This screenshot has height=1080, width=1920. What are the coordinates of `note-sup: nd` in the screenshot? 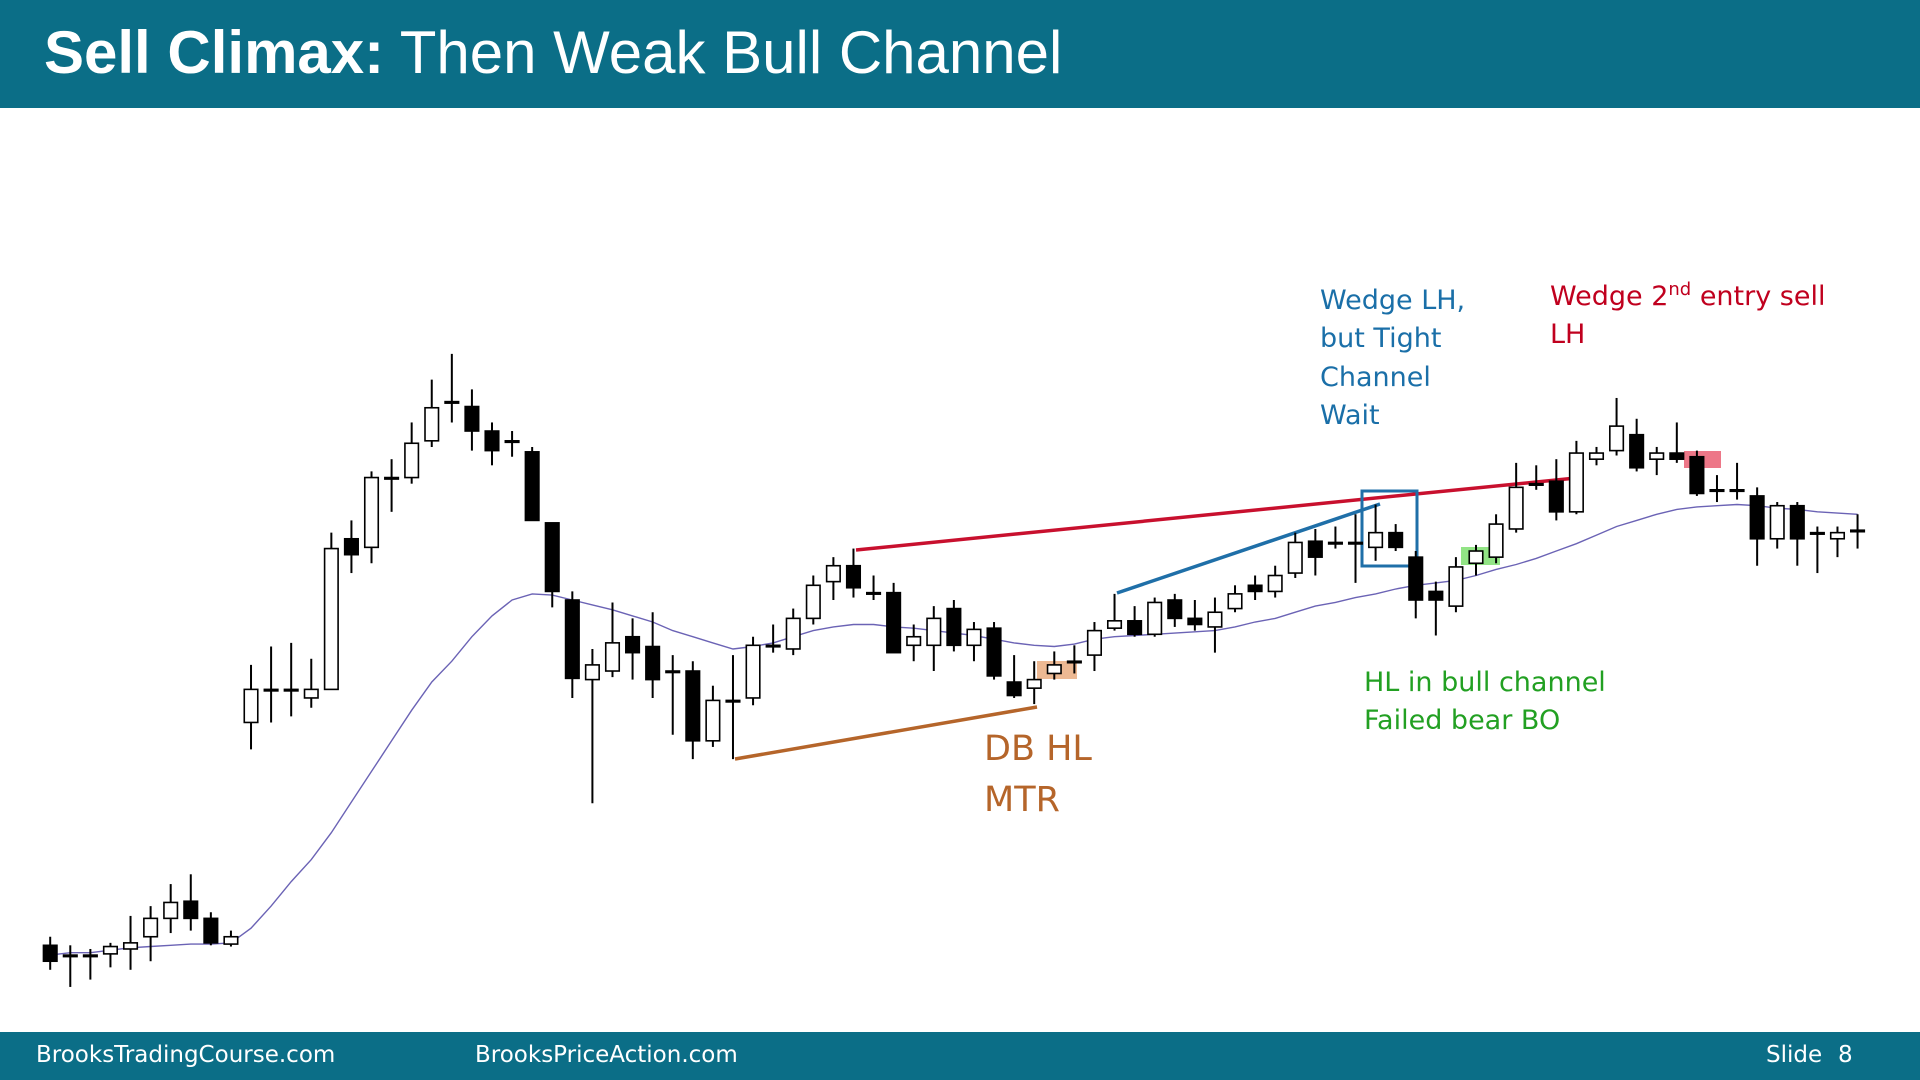 It's located at (1679, 289).